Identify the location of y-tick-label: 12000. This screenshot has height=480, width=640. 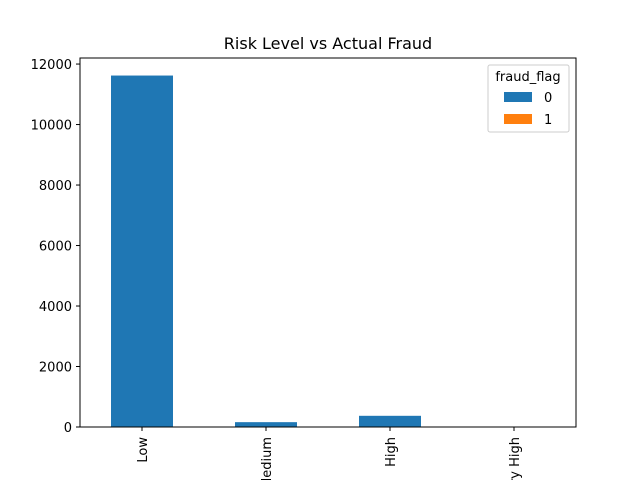
(51, 65).